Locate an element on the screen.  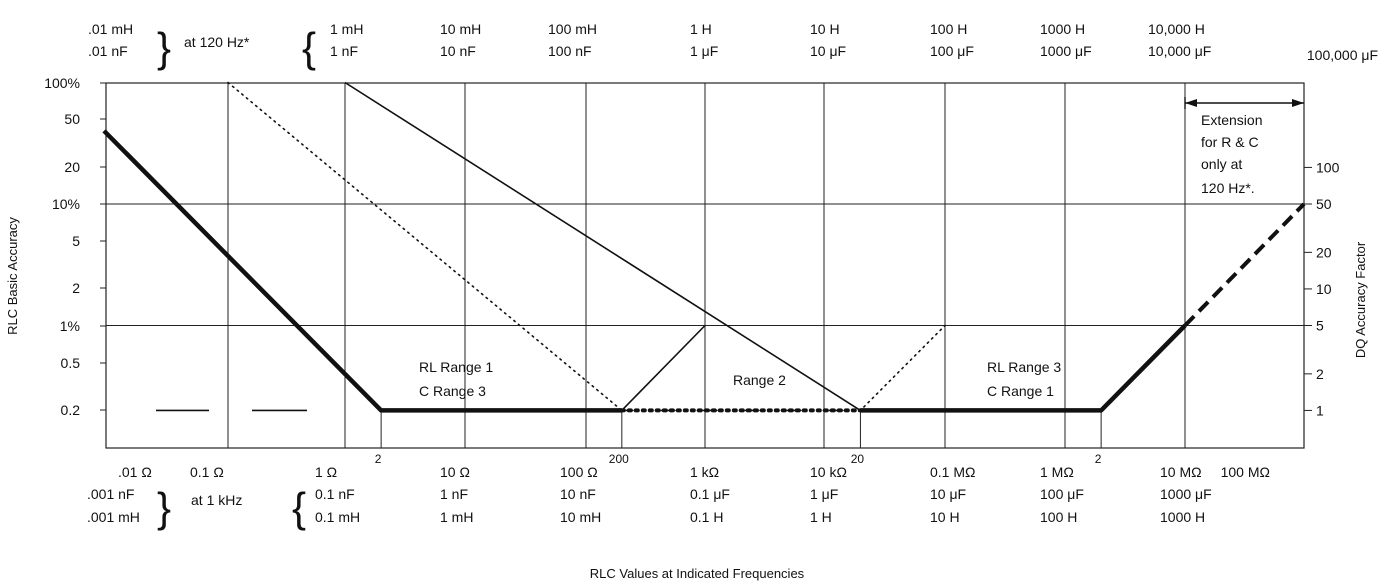
y-tick-label: 0.2 is located at coordinates (71, 410).